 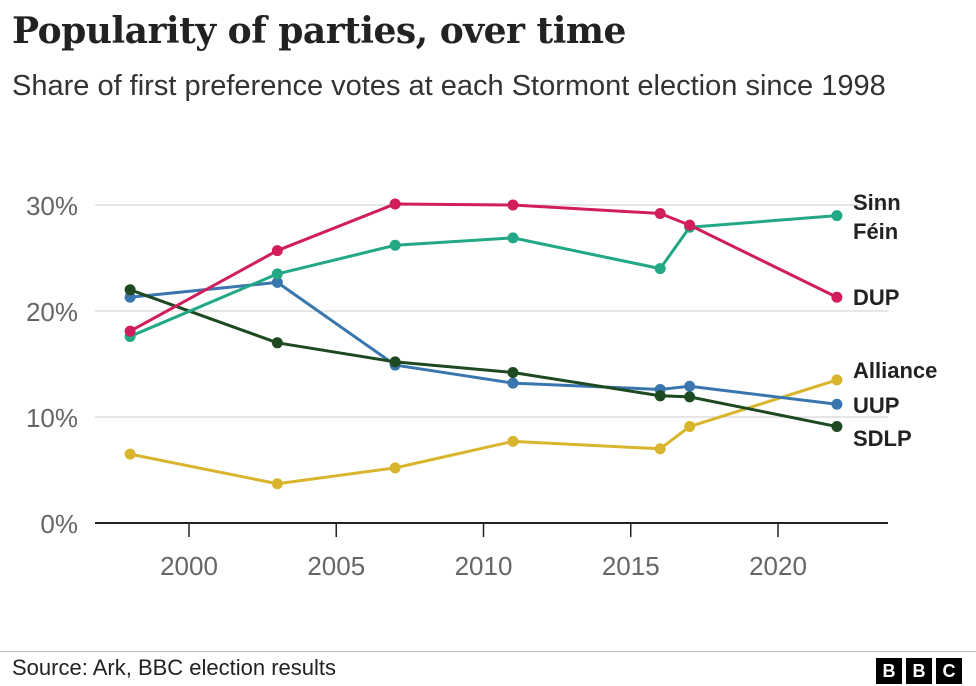 I want to click on footer-divider, so click(x=488, y=651).